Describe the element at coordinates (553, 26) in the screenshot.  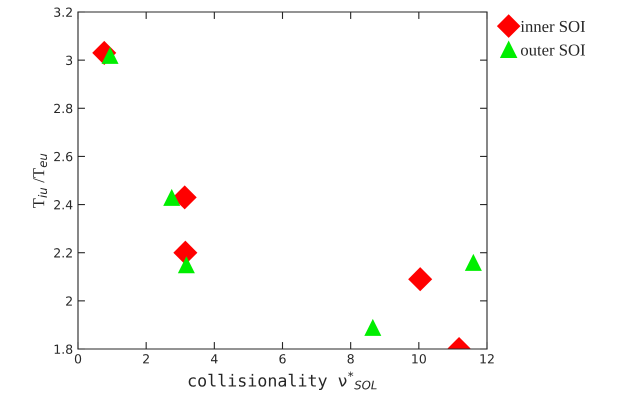
I see `legend-label: inner SOI` at that location.